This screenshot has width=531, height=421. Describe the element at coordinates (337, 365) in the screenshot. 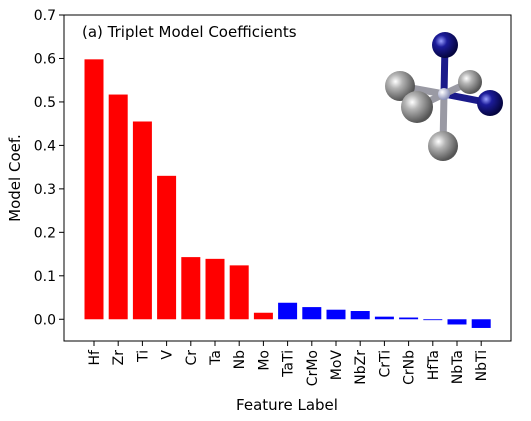

I see `x-tick-label-mov: MoV` at that location.